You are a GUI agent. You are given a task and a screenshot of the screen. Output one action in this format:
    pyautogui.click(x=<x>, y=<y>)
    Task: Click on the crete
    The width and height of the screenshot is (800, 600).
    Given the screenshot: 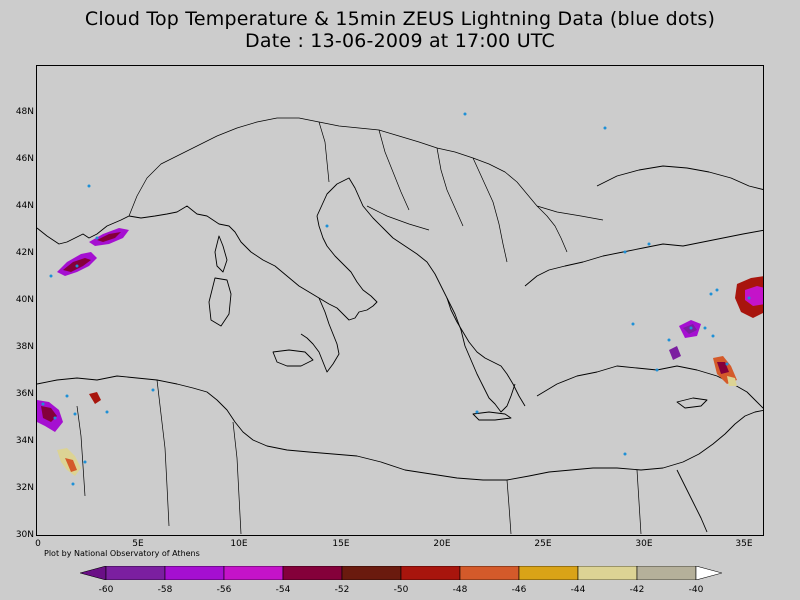 What is the action you would take?
    pyautogui.click(x=492, y=416)
    